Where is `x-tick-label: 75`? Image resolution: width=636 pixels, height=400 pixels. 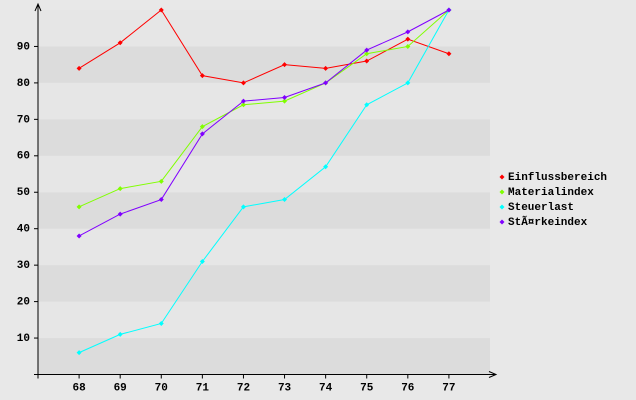
x-tick-label: 75 is located at coordinates (367, 388).